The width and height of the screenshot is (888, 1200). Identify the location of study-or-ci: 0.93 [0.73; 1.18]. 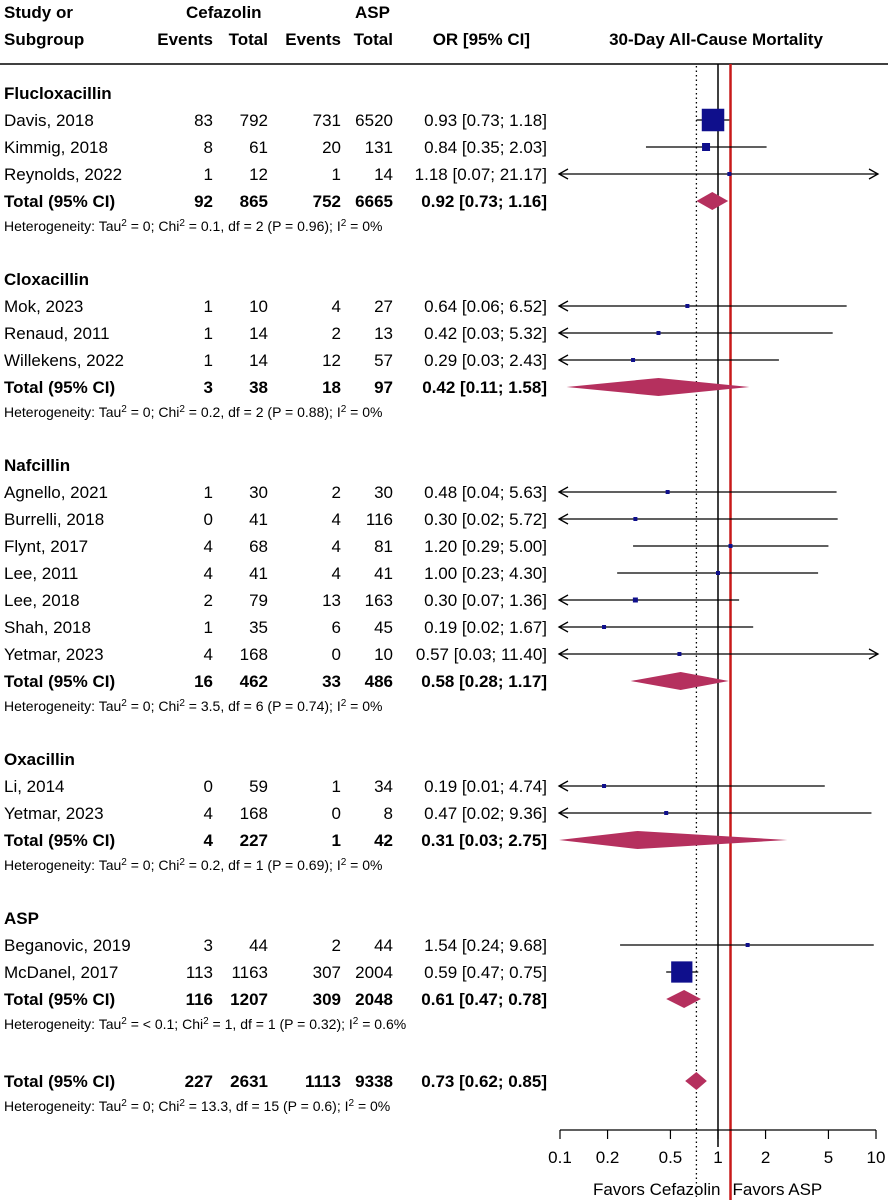
(485, 120).